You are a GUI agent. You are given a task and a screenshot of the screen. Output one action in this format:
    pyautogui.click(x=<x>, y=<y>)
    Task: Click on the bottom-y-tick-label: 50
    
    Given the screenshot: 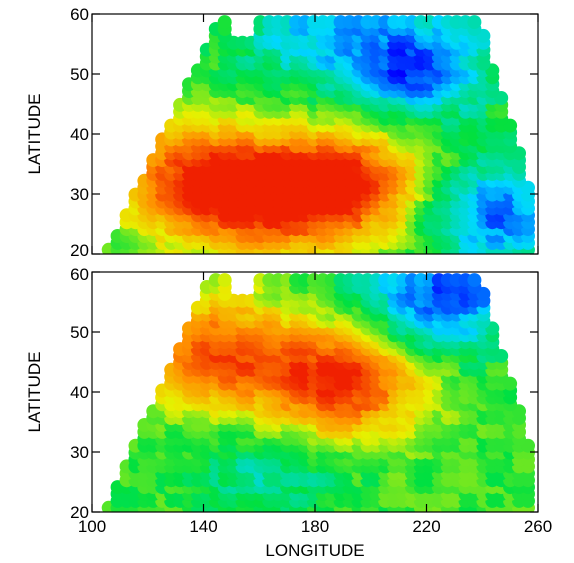 What is the action you would take?
    pyautogui.click(x=79, y=332)
    